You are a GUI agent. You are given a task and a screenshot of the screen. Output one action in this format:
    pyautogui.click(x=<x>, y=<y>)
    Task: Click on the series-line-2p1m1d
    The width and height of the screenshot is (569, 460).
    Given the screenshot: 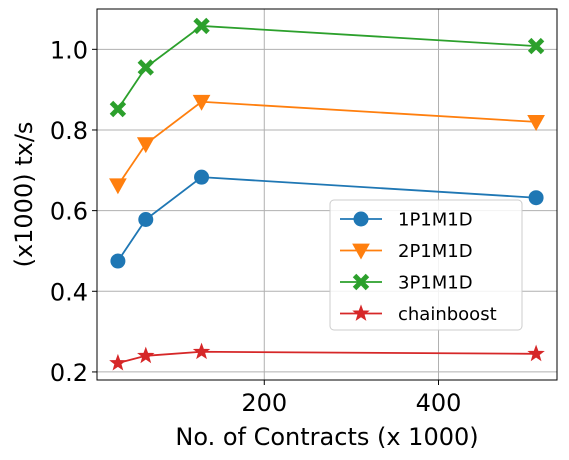 What is the action you would take?
    pyautogui.click(x=327, y=143)
    